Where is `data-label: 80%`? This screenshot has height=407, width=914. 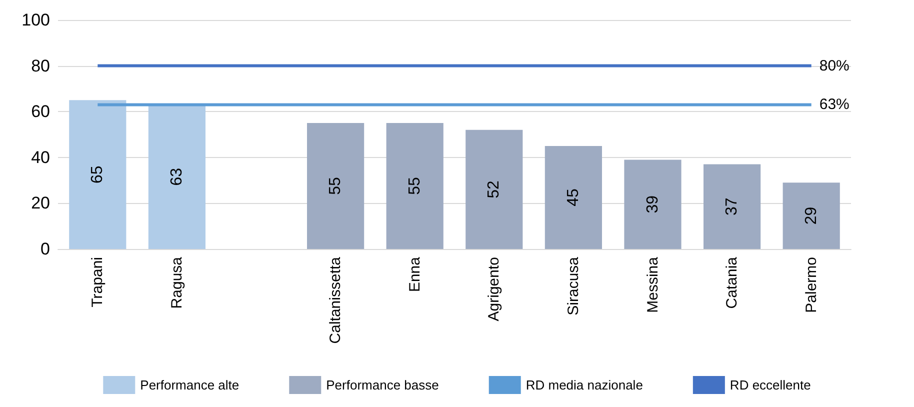 data-label: 80% is located at coordinates (834, 65).